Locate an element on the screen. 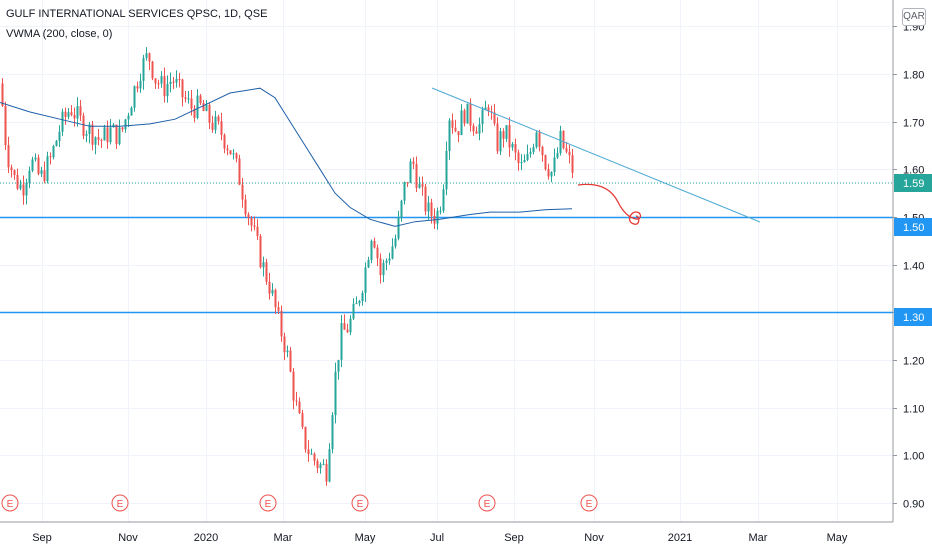 The height and width of the screenshot is (550, 932). trendline is located at coordinates (596, 155).